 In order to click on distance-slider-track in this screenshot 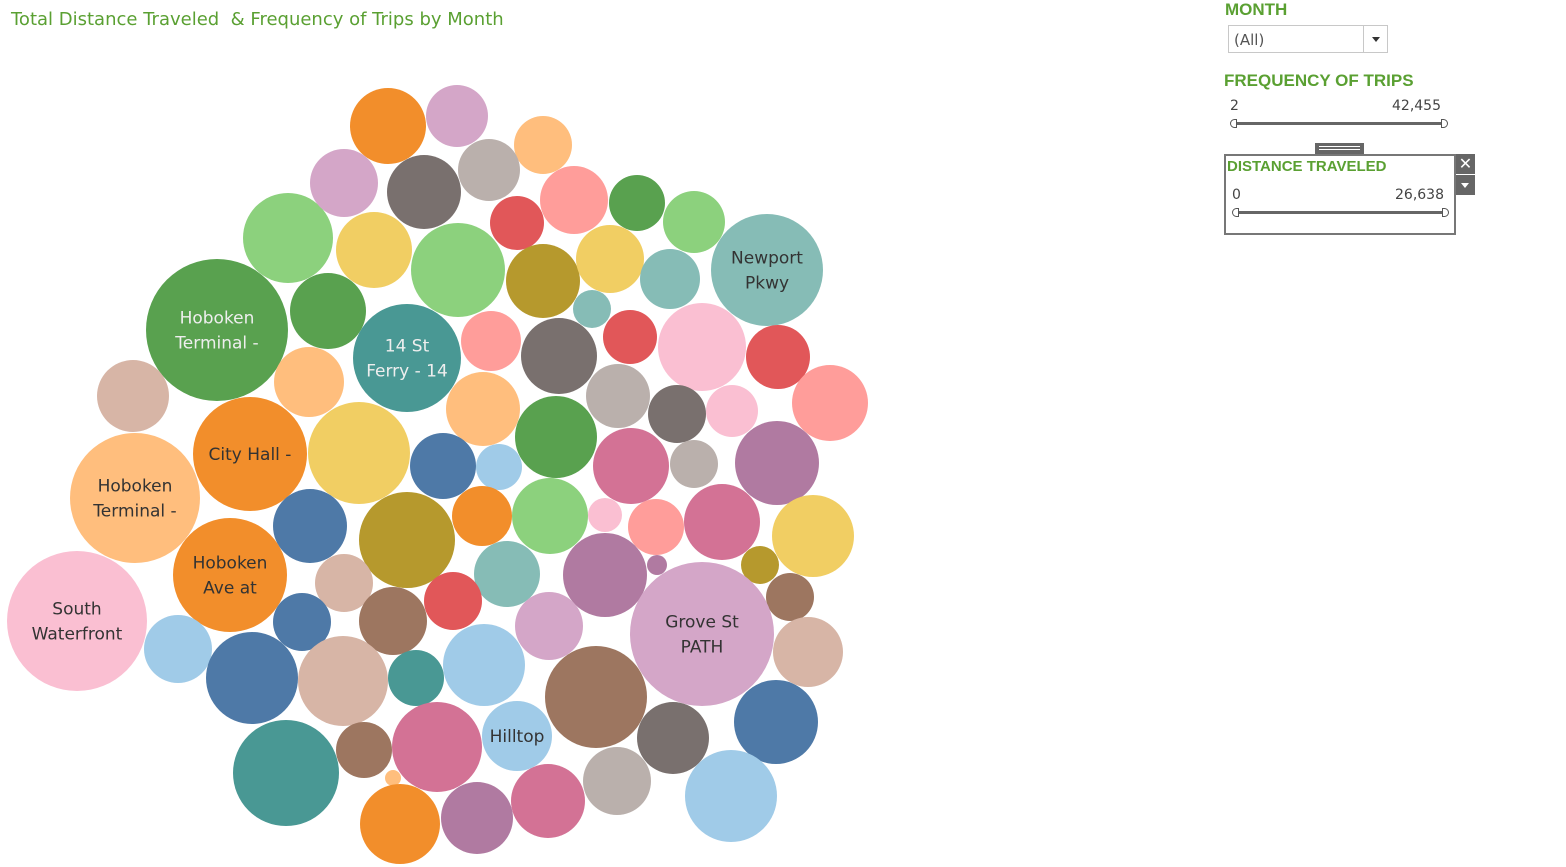, I will do `click(1341, 212)`.